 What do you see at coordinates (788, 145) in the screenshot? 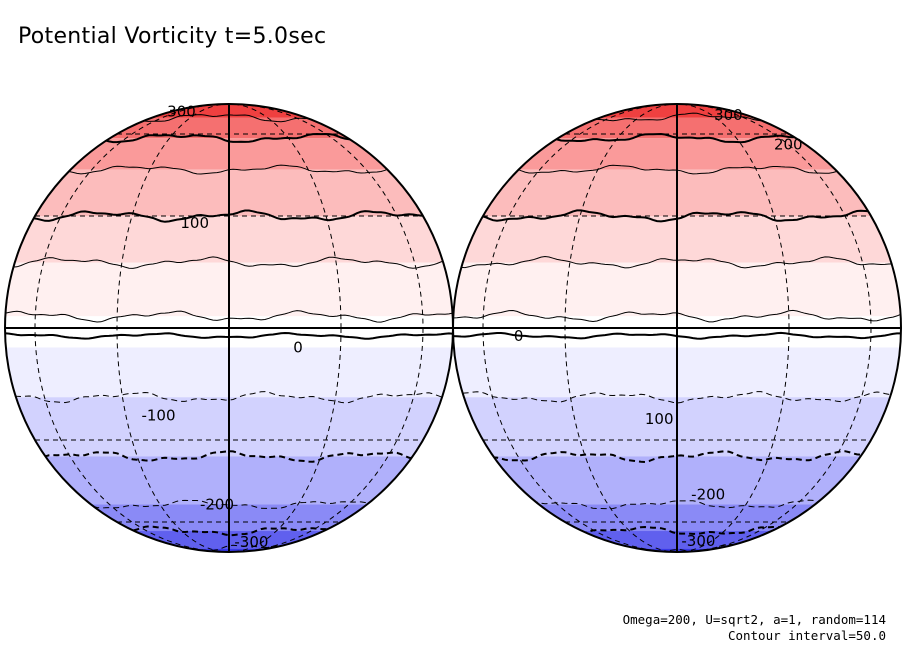
I see `contour-label: 200` at bounding box center [788, 145].